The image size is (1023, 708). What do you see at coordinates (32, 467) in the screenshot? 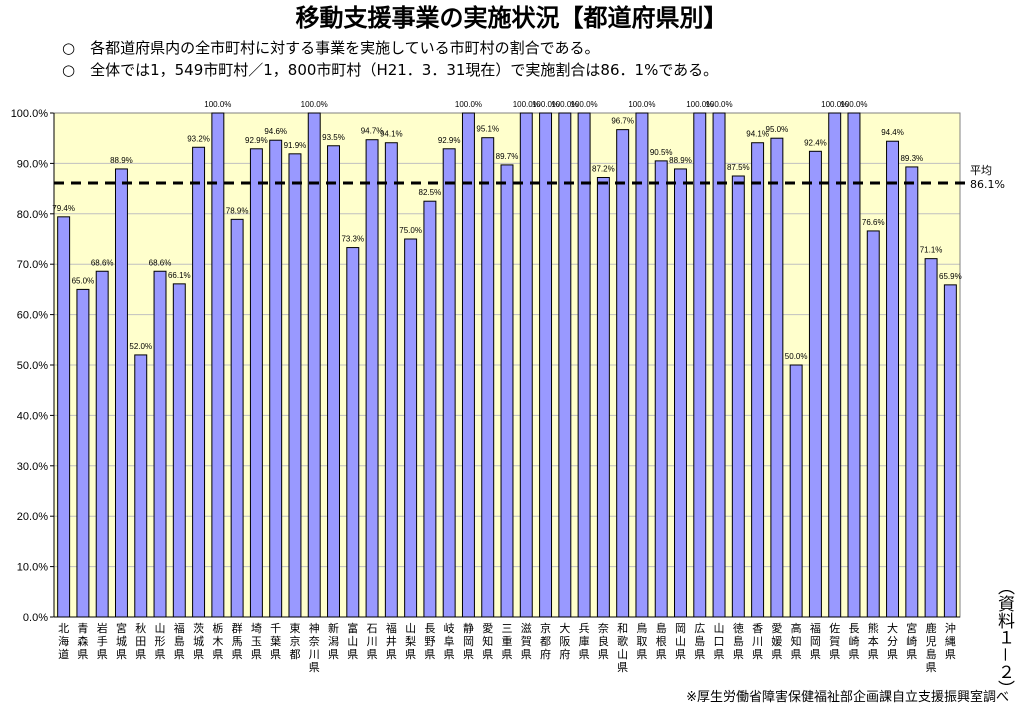
I see `y-tick-label: 30.0%` at bounding box center [32, 467].